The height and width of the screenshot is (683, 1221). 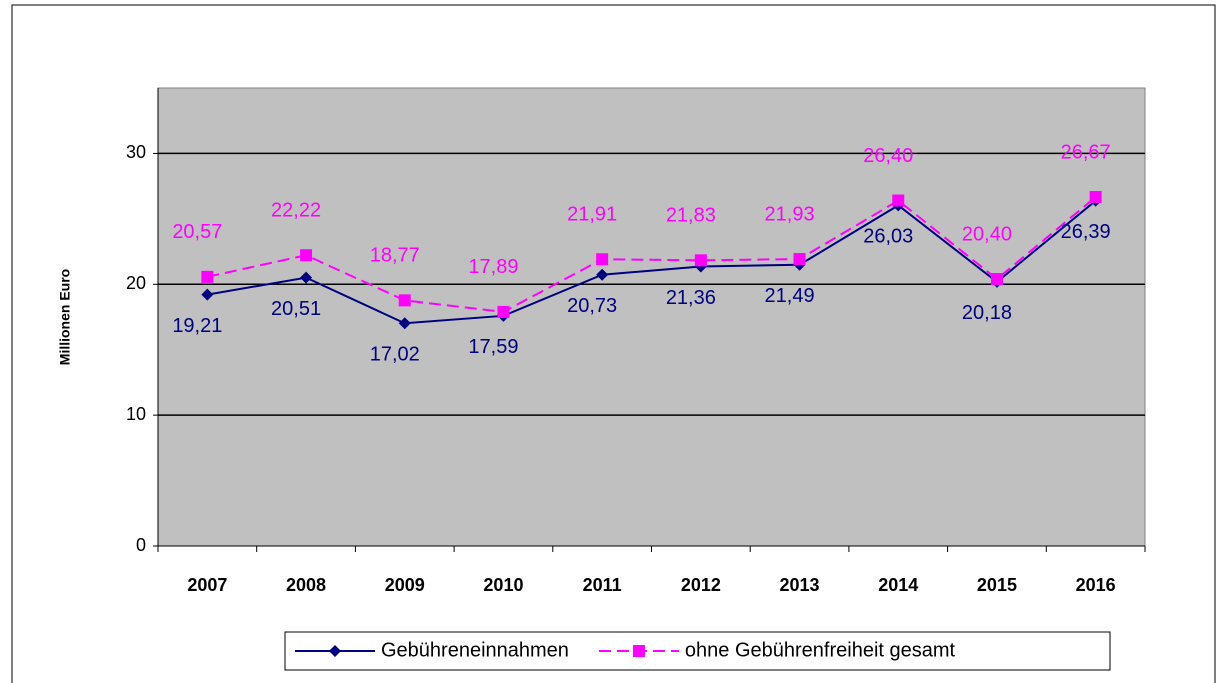 What do you see at coordinates (790, 296) in the screenshot?
I see `data-label: 21,49` at bounding box center [790, 296].